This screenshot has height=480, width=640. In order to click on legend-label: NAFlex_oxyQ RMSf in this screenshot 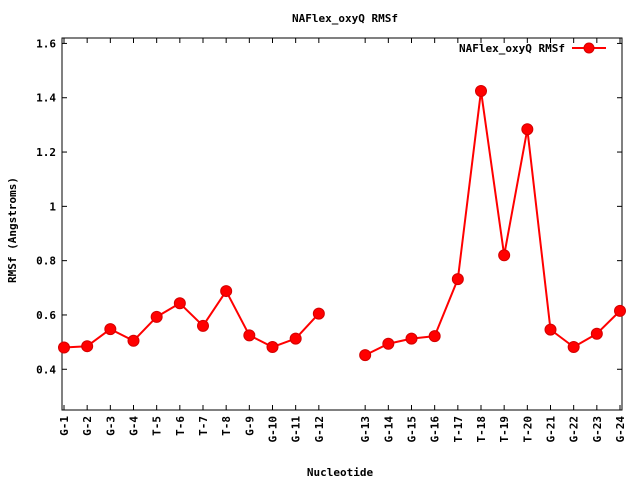, I will do `click(512, 48)`.